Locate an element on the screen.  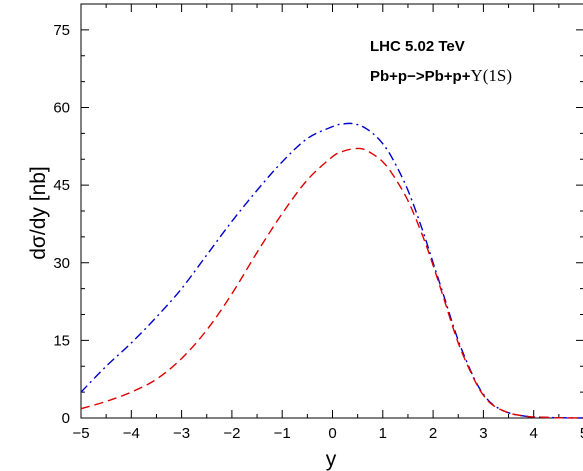
x-tick-label: −3 is located at coordinates (181, 433).